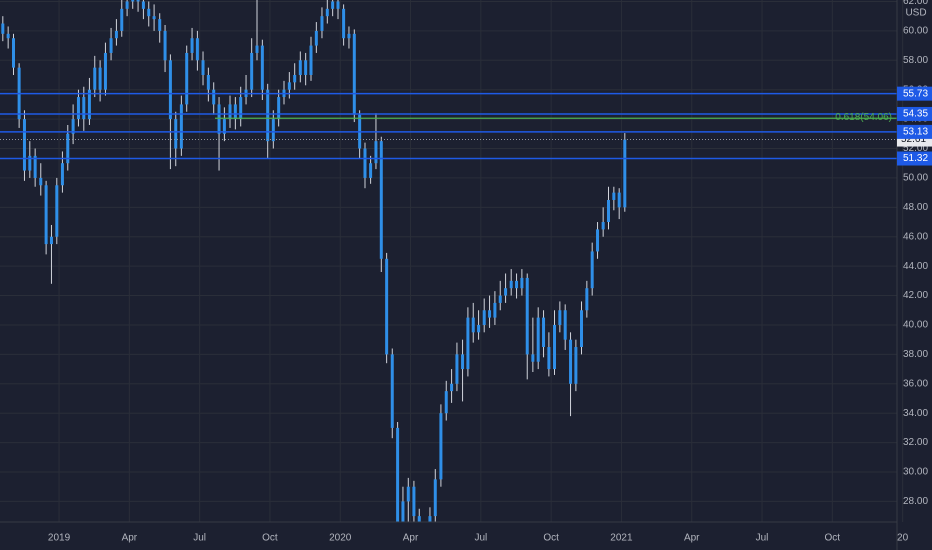 Image resolution: width=932 pixels, height=550 pixels. I want to click on y-tick-label: 48.00, so click(915, 207).